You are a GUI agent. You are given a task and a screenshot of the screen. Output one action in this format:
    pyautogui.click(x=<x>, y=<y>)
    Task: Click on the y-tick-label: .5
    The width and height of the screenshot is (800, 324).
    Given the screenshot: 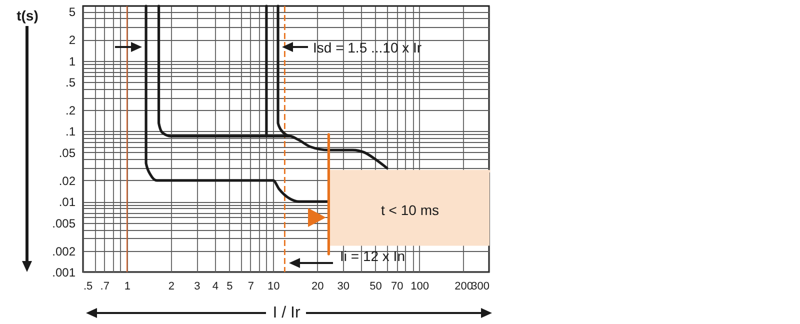 What is the action you would take?
    pyautogui.click(x=70, y=82)
    